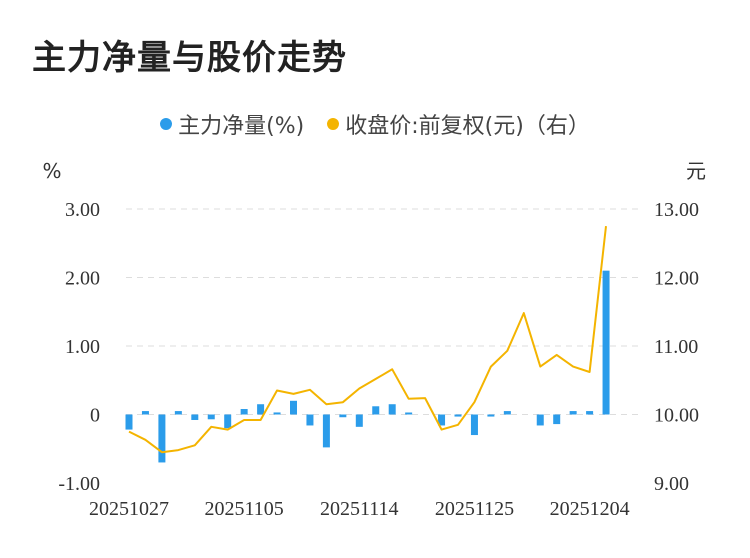 Image resolution: width=750 pixels, height=558 pixels. I want to click on left-axis-unit: %, so click(51, 171).